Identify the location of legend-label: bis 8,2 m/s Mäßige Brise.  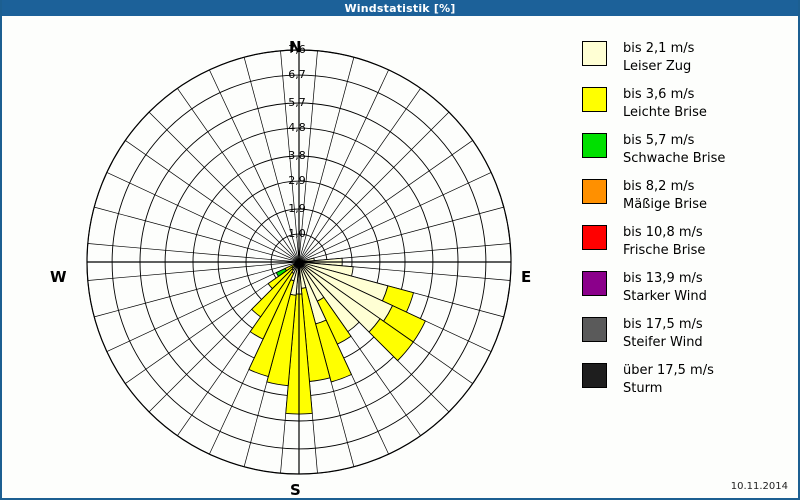
(665, 196).